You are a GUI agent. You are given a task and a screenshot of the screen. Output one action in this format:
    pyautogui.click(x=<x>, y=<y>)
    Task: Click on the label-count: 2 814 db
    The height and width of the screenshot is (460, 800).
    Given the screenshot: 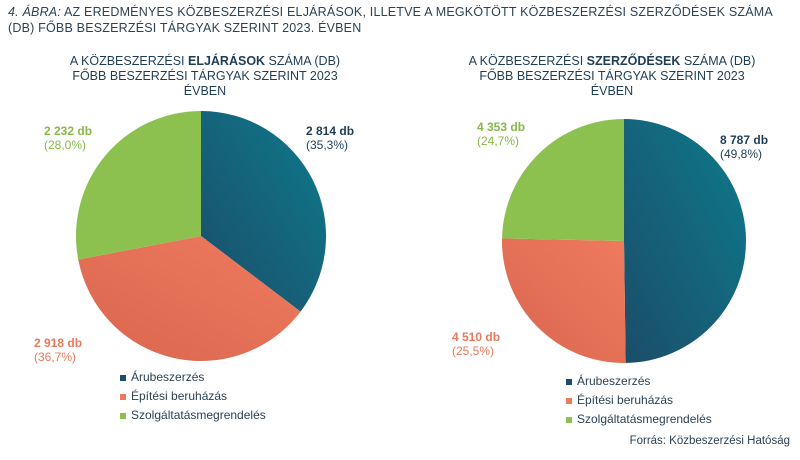 What is the action you would take?
    pyautogui.click(x=330, y=131)
    